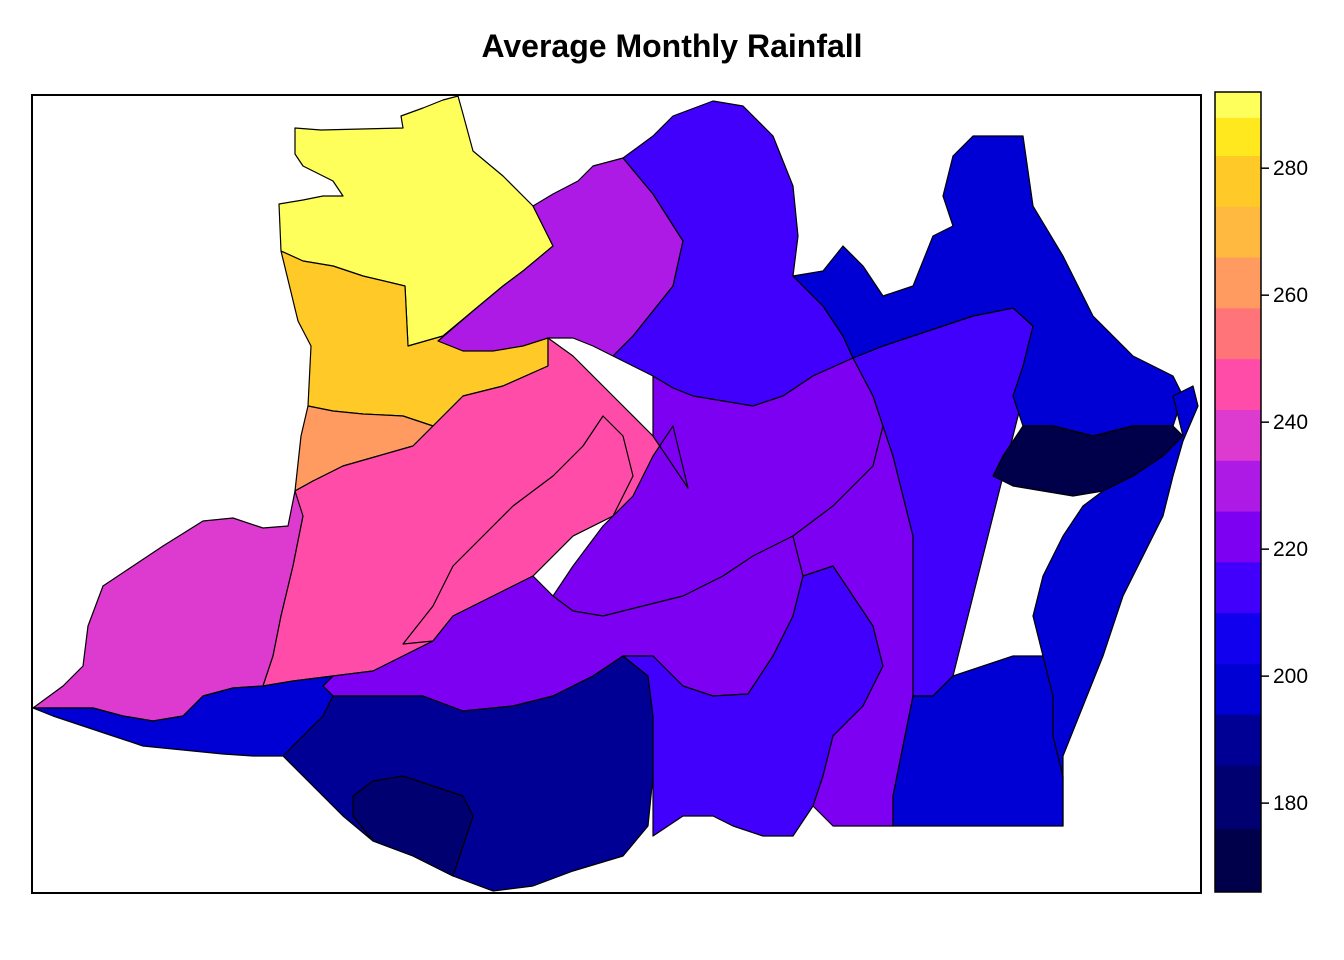 The height and width of the screenshot is (960, 1344). I want to click on region-coast, so click(1115, 606).